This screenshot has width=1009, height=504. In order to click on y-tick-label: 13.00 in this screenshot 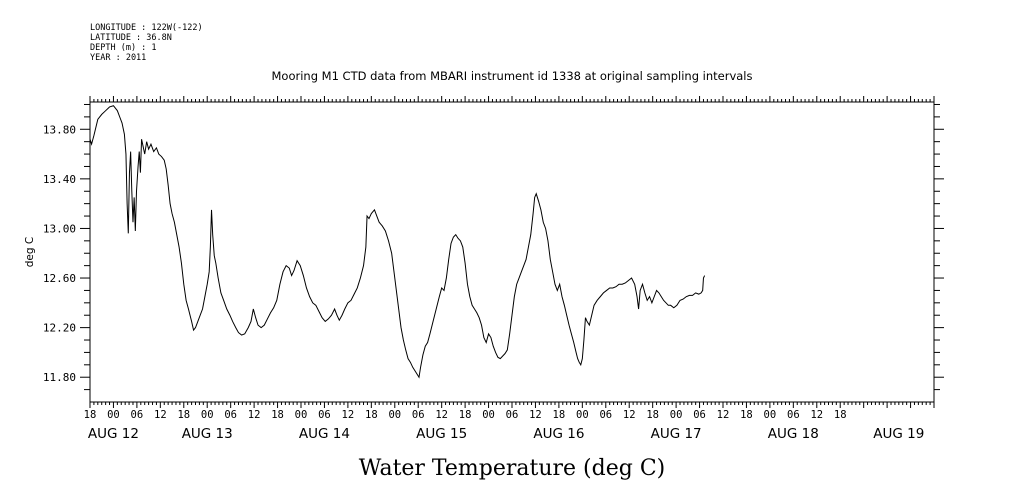, I will do `click(59, 228)`.